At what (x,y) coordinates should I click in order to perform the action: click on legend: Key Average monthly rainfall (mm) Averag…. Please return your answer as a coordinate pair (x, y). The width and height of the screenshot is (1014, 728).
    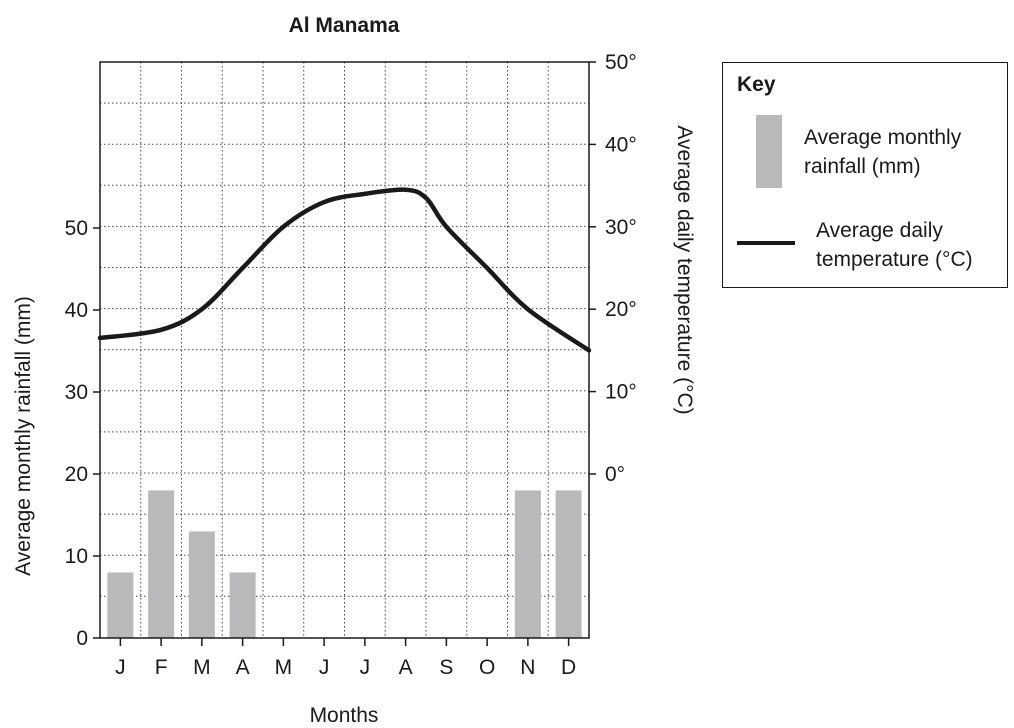
    Looking at the image, I should click on (865, 175).